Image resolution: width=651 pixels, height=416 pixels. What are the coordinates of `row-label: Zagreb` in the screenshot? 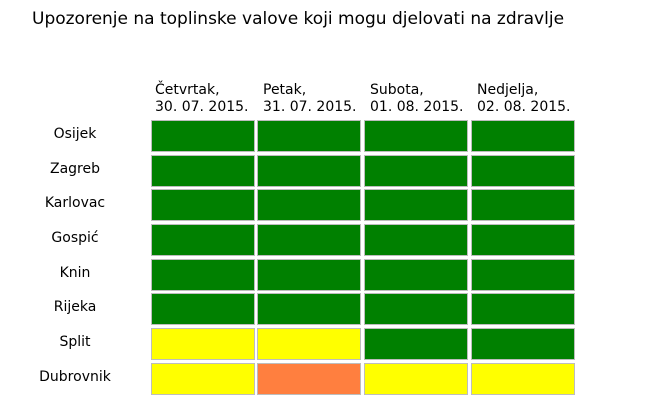 It's located at (74, 169).